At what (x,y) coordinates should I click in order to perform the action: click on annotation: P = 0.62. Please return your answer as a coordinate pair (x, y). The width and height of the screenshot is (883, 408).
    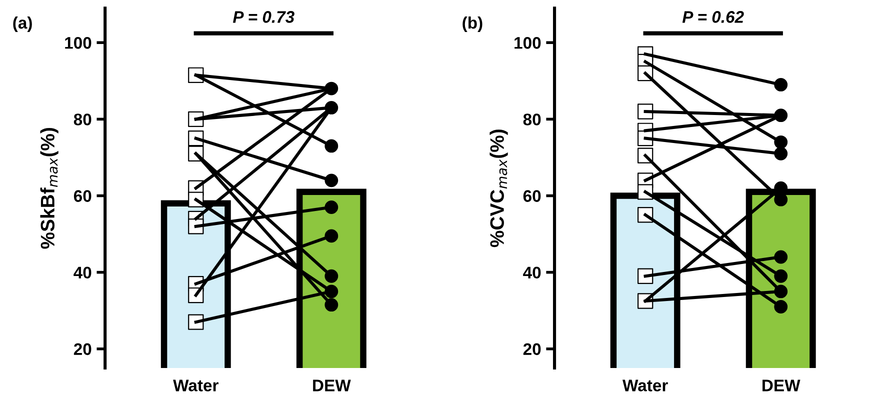
    Looking at the image, I should click on (713, 17).